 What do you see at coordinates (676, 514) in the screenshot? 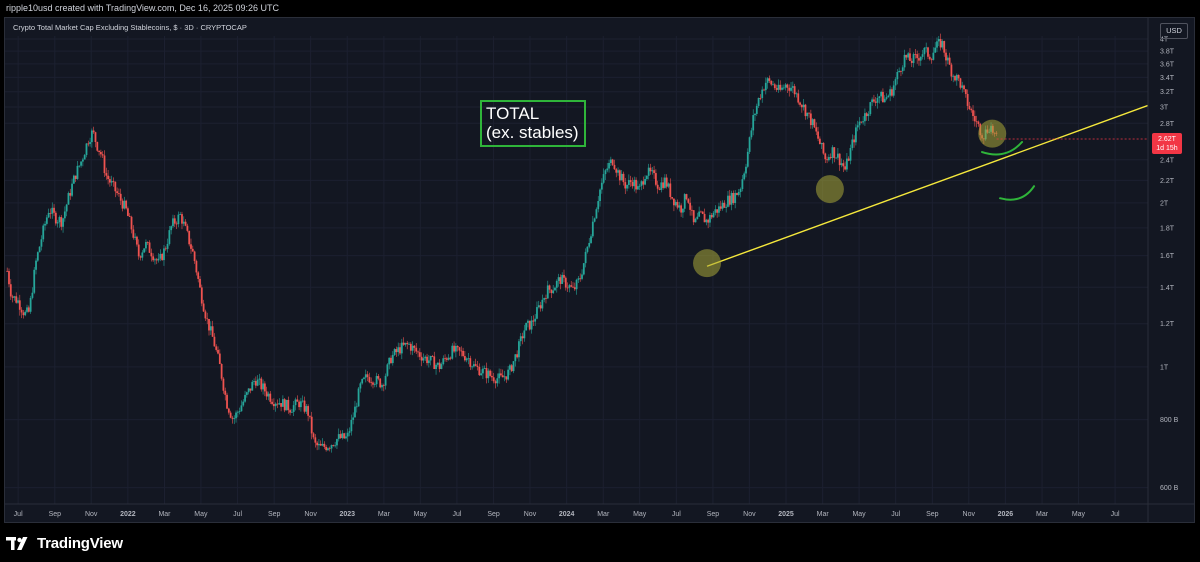
I see `time-tick-label: Jul` at bounding box center [676, 514].